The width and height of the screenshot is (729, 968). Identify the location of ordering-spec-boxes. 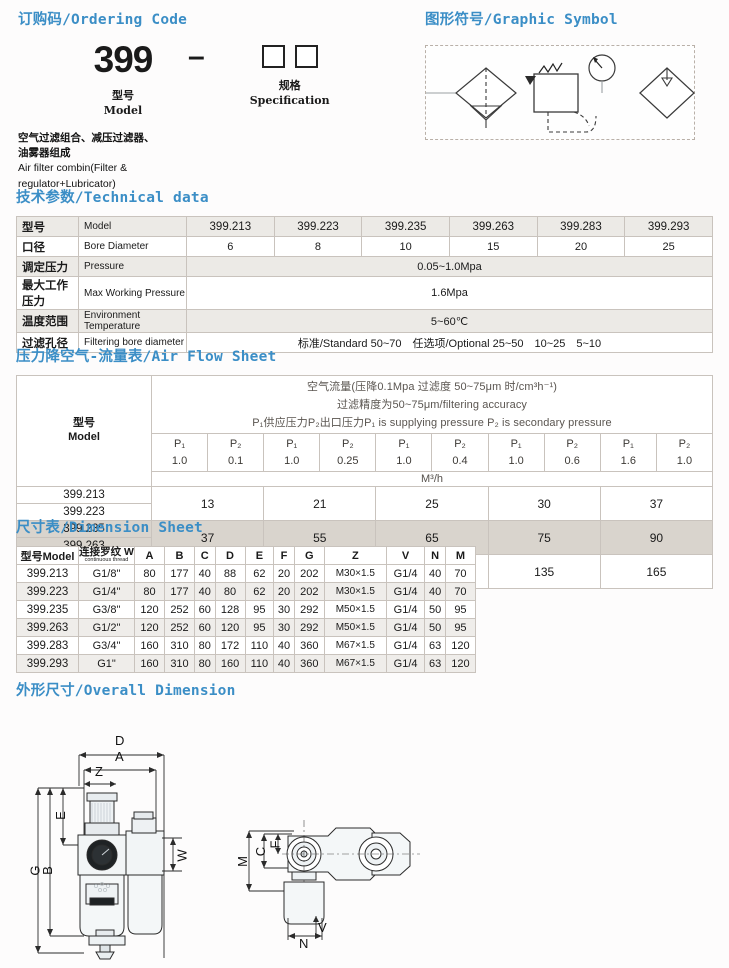
(290, 54).